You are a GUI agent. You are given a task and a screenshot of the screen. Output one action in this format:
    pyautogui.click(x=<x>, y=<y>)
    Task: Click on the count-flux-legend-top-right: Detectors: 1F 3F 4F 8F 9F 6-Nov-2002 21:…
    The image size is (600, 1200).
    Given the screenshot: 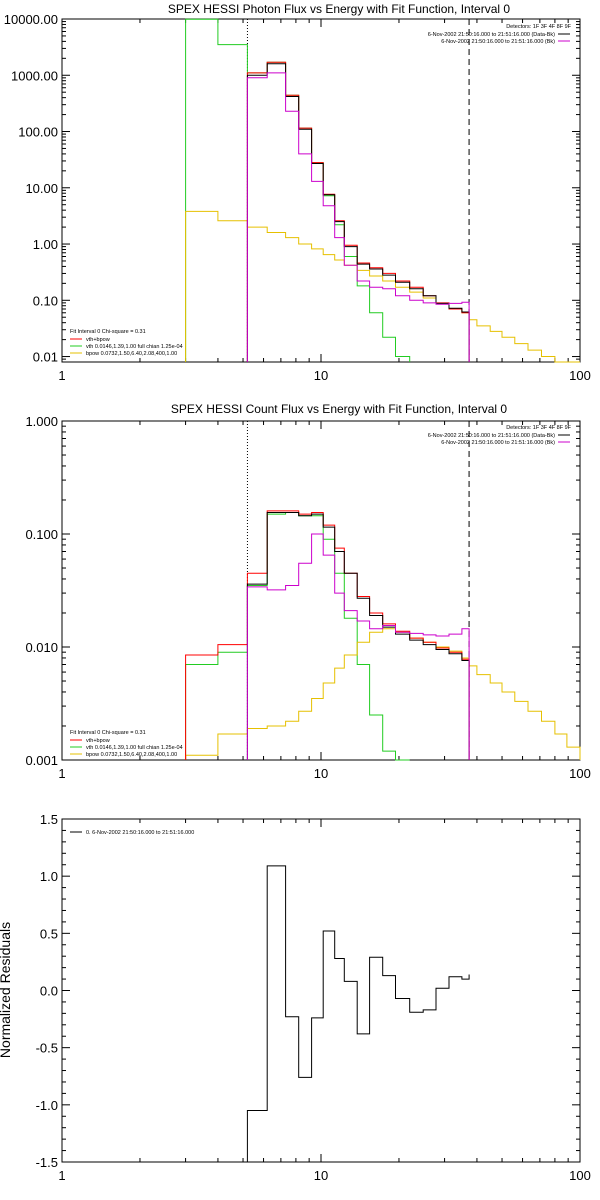 What is the action you would take?
    pyautogui.click(x=500, y=435)
    